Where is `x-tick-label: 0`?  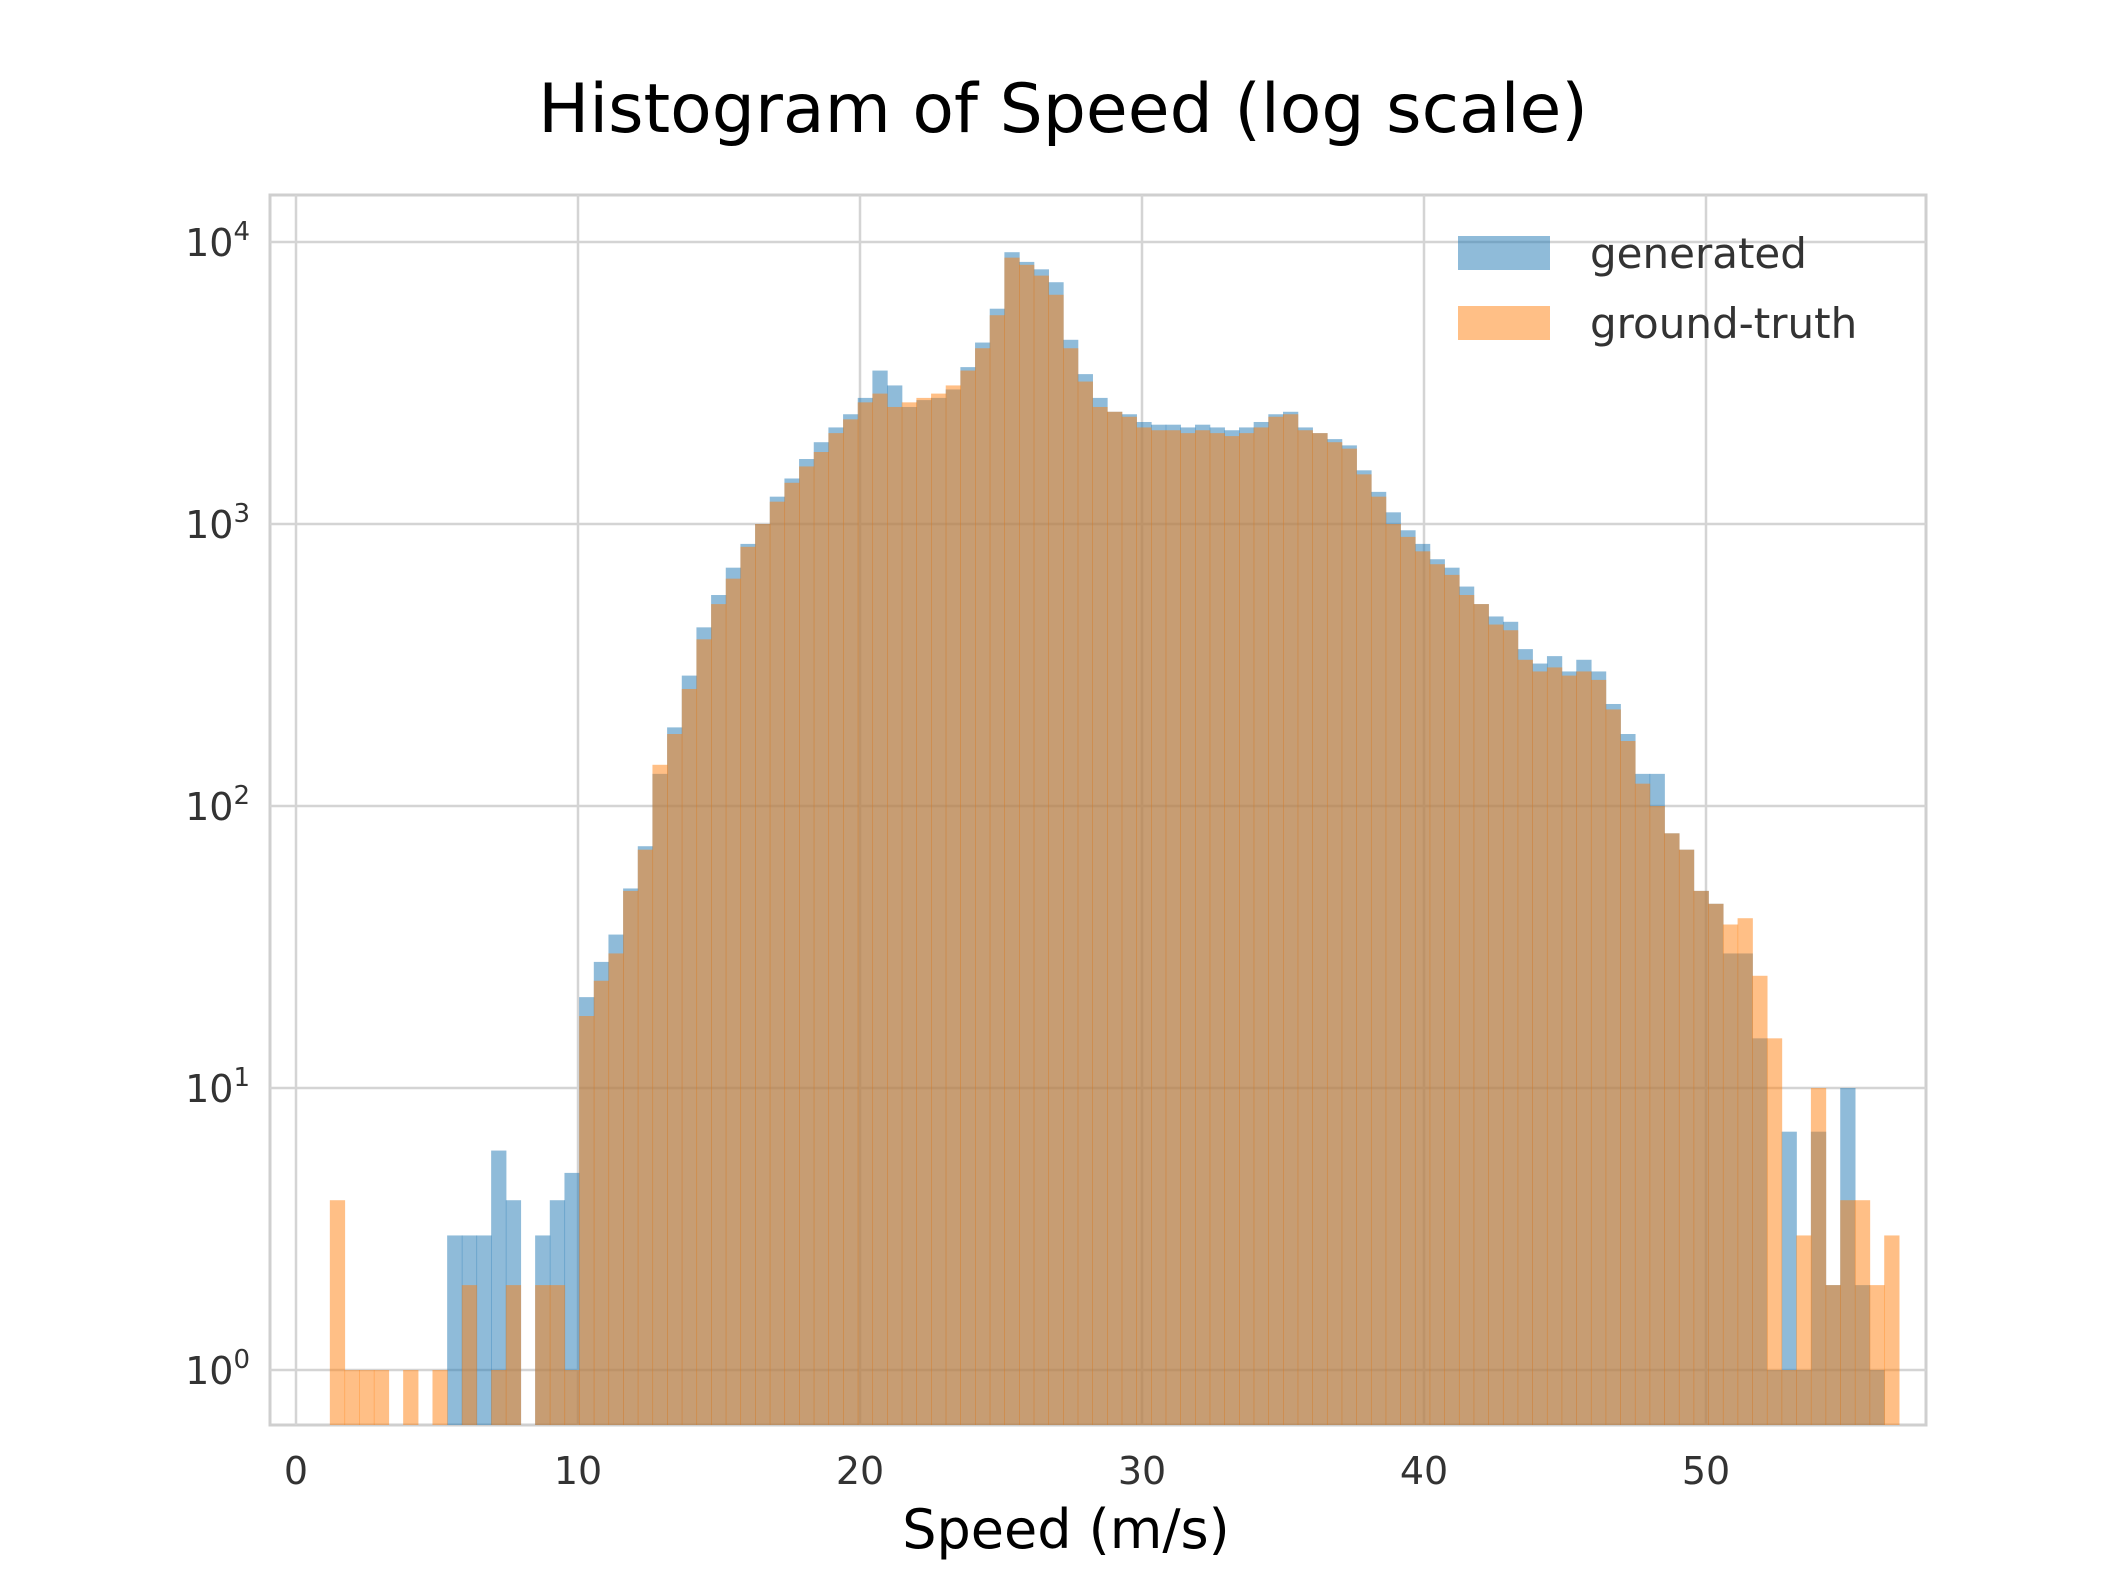
x-tick-label: 0 is located at coordinates (296, 1471).